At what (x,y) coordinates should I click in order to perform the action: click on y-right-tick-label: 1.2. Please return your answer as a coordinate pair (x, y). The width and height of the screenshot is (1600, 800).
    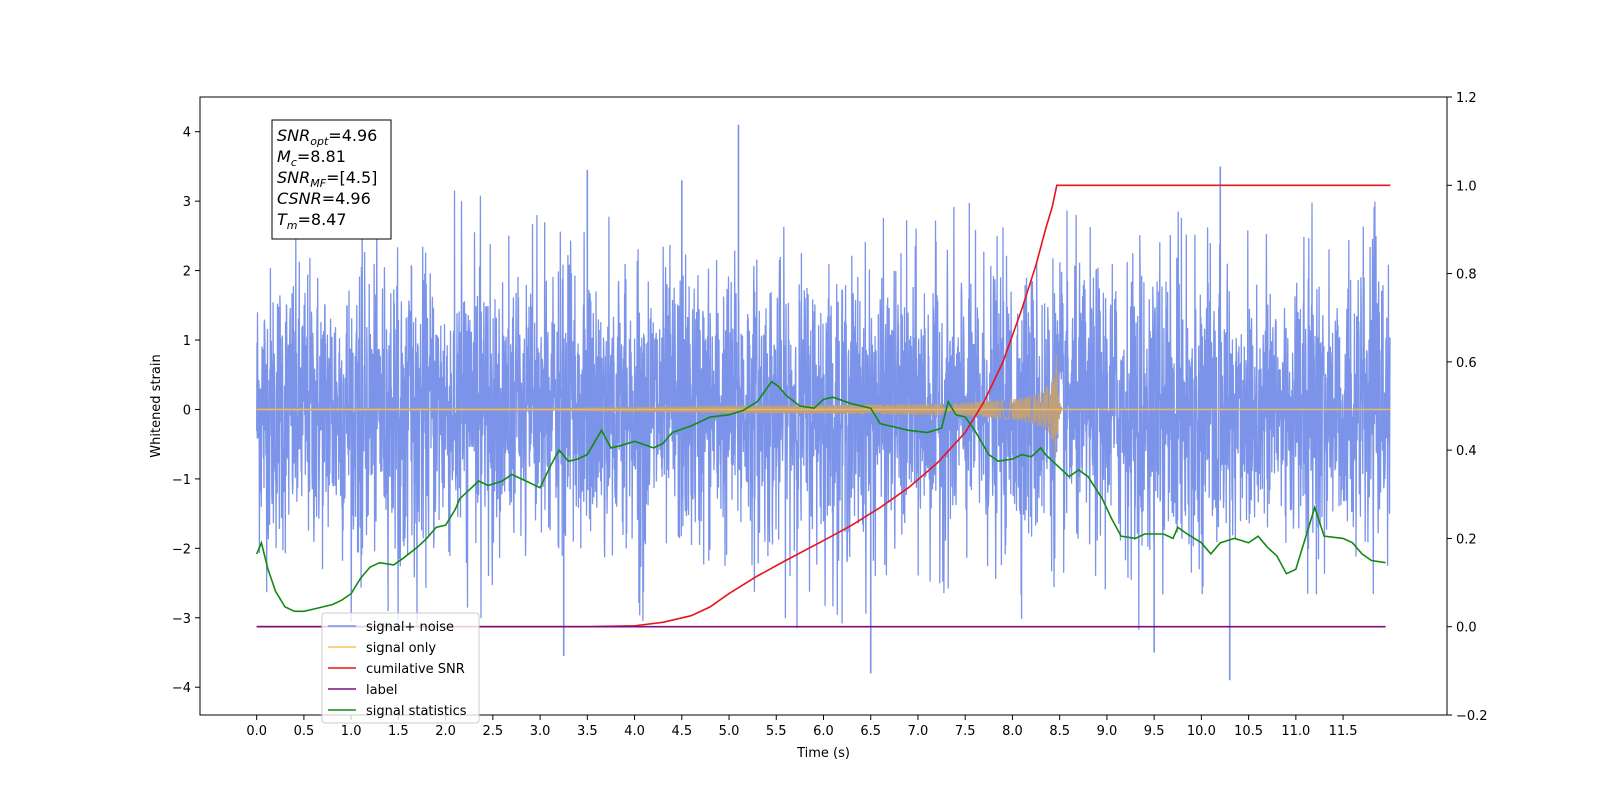
    Looking at the image, I should click on (1466, 98).